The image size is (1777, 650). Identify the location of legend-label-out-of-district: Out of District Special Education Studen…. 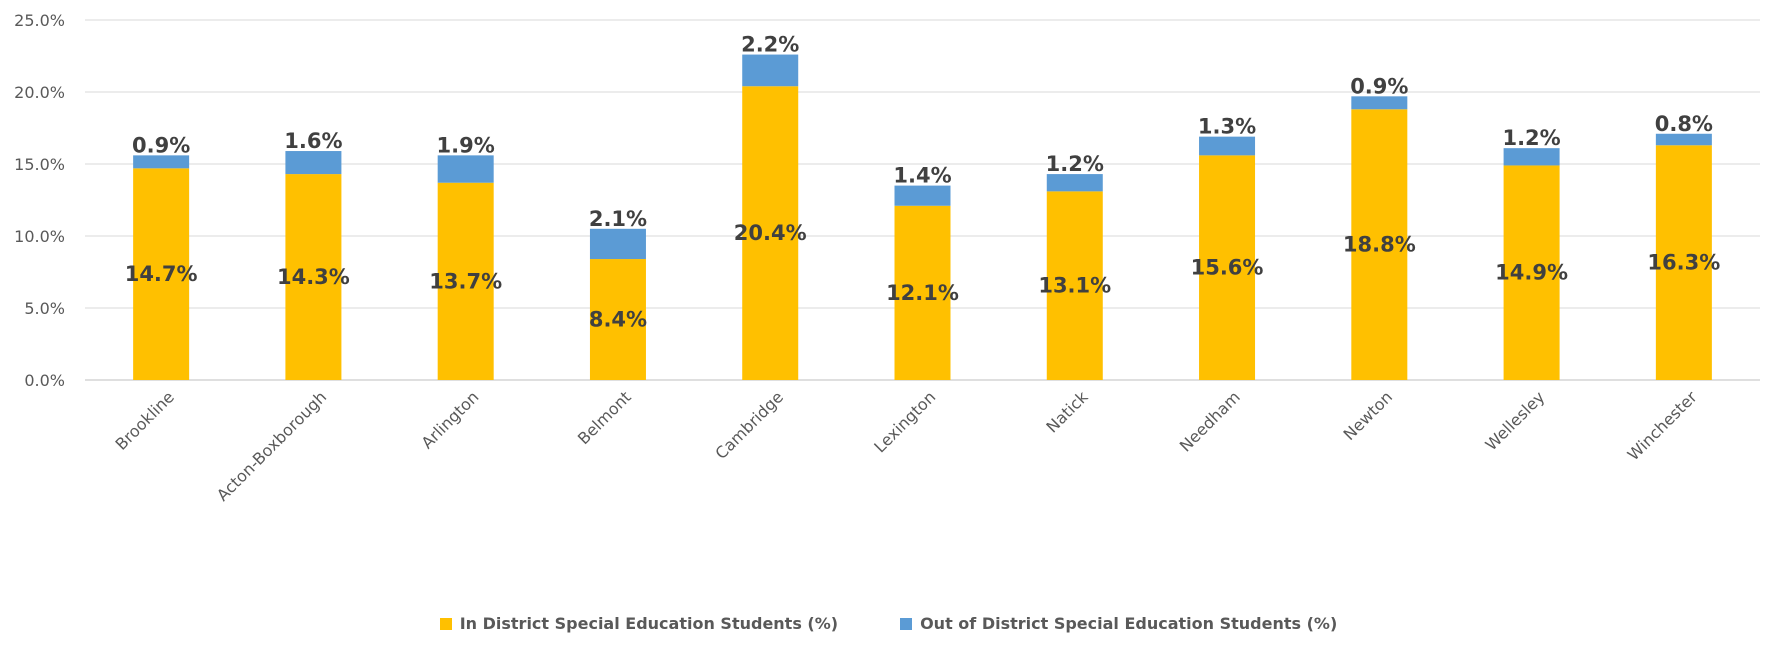
(1129, 623).